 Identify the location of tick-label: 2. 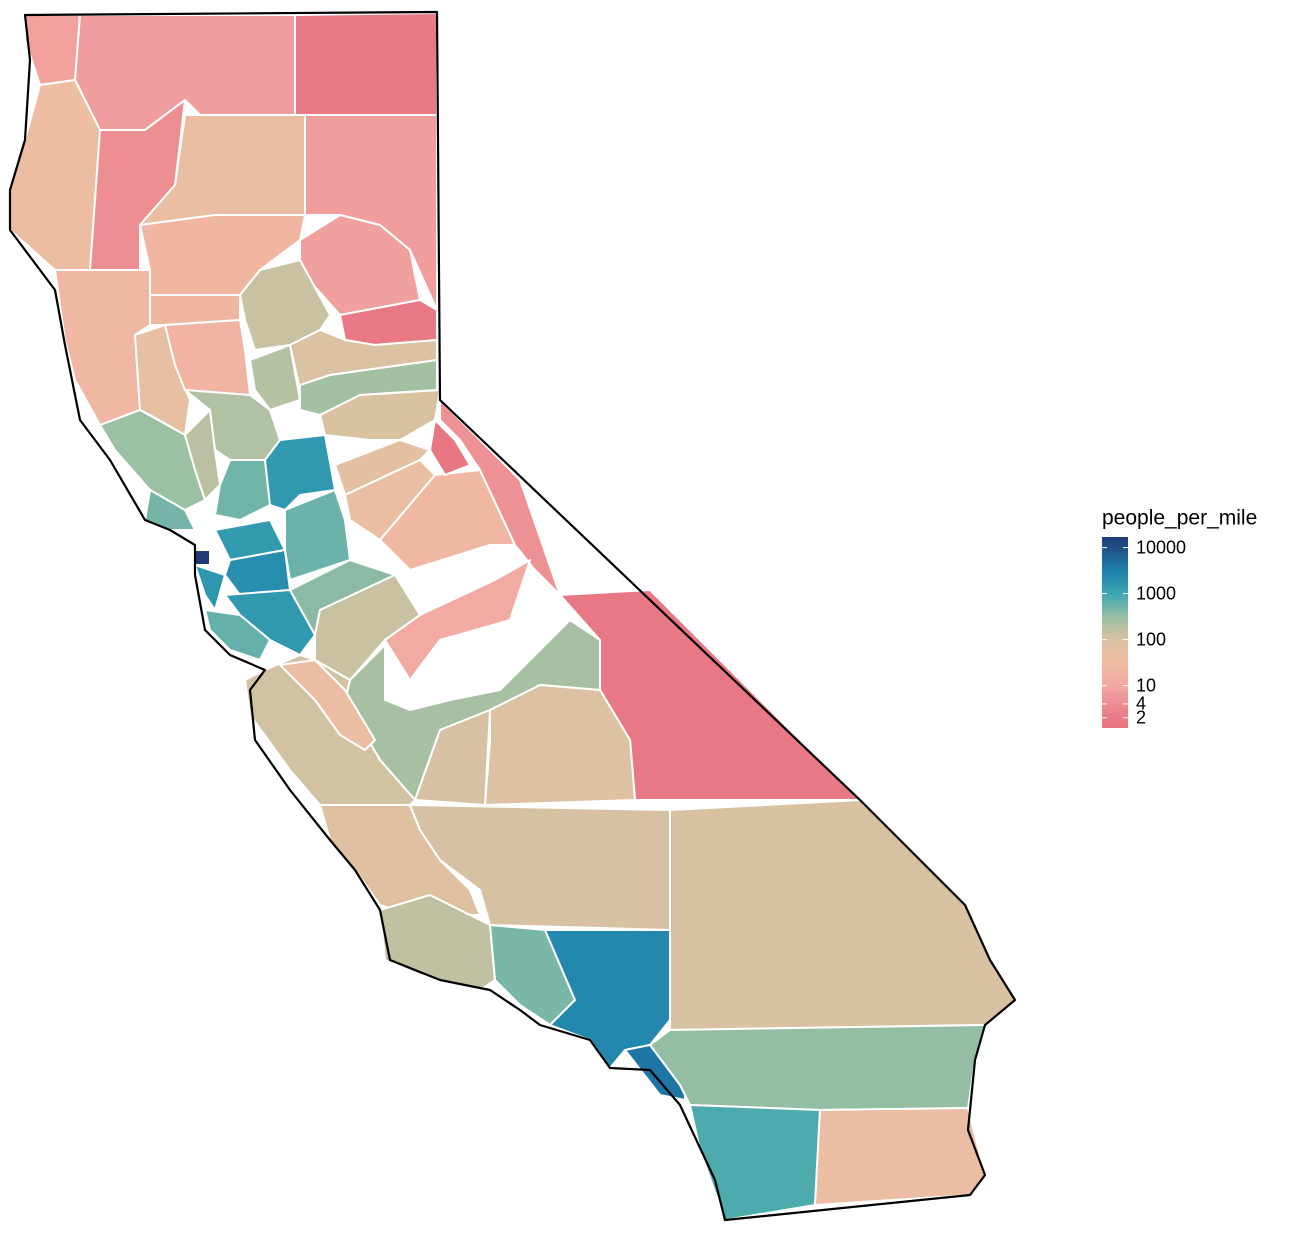
(1141, 718).